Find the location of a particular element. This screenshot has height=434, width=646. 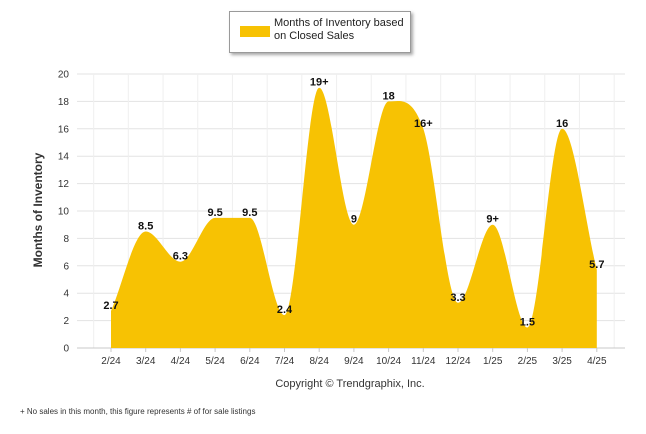

y-tick-label: 2 is located at coordinates (66, 321).